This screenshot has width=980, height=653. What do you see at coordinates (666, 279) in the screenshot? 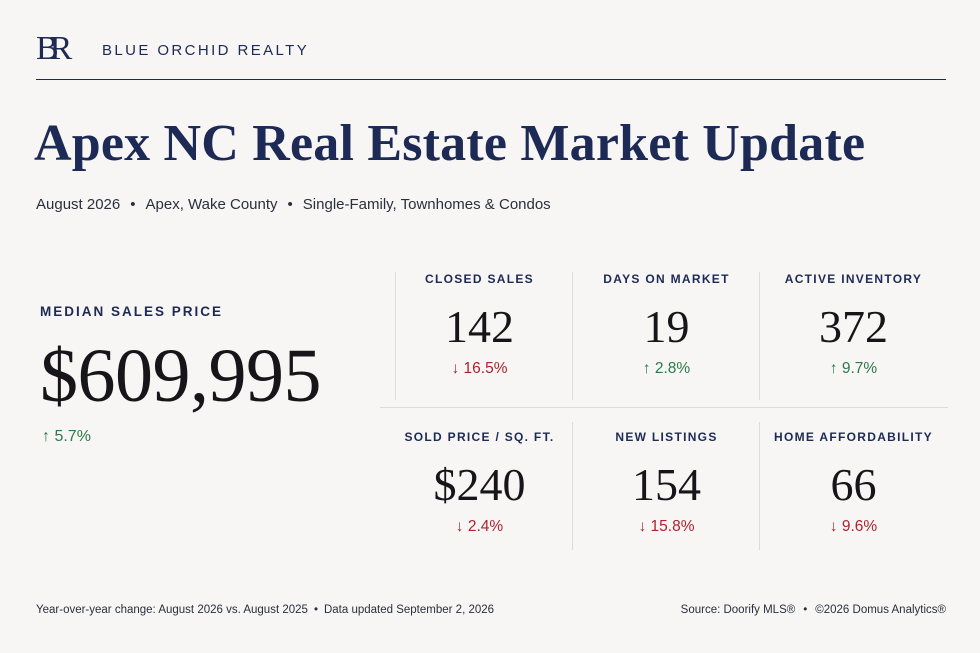
I see `metric-label: DAYS ON MARKET` at bounding box center [666, 279].